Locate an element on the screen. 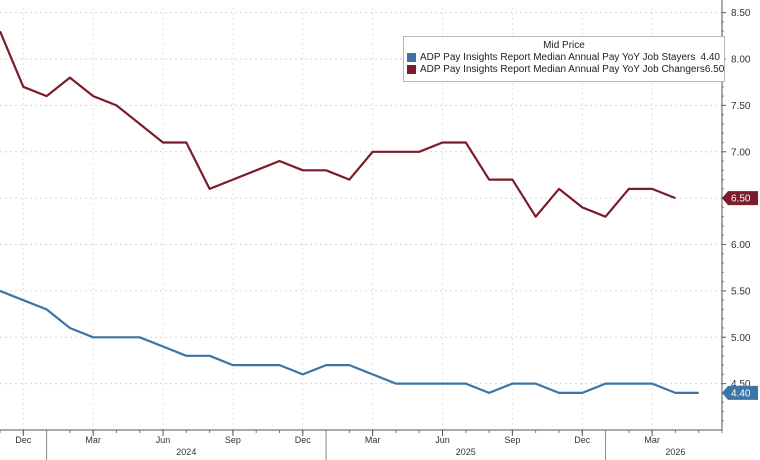 The height and width of the screenshot is (460, 760). legend-value-job-changers: 6.50 is located at coordinates (714, 69).